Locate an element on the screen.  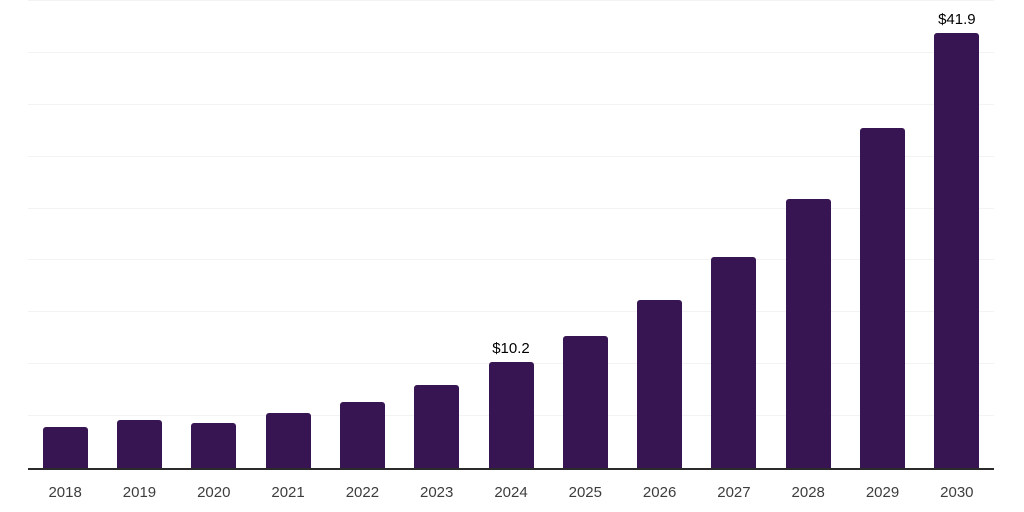
bar-2021 is located at coordinates (288, 440).